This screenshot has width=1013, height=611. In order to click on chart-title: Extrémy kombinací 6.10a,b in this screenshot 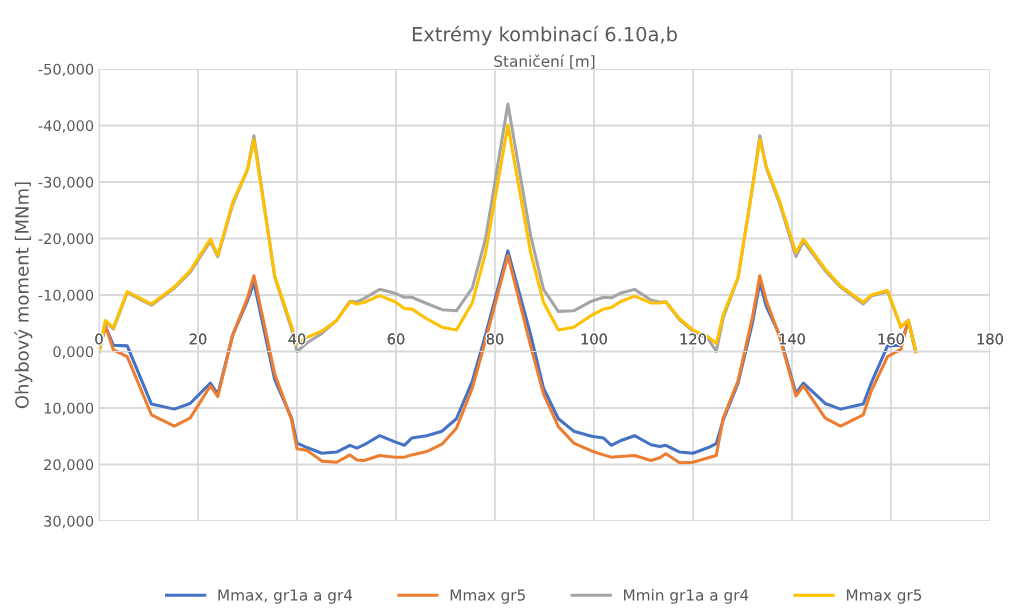, I will do `click(544, 35)`.